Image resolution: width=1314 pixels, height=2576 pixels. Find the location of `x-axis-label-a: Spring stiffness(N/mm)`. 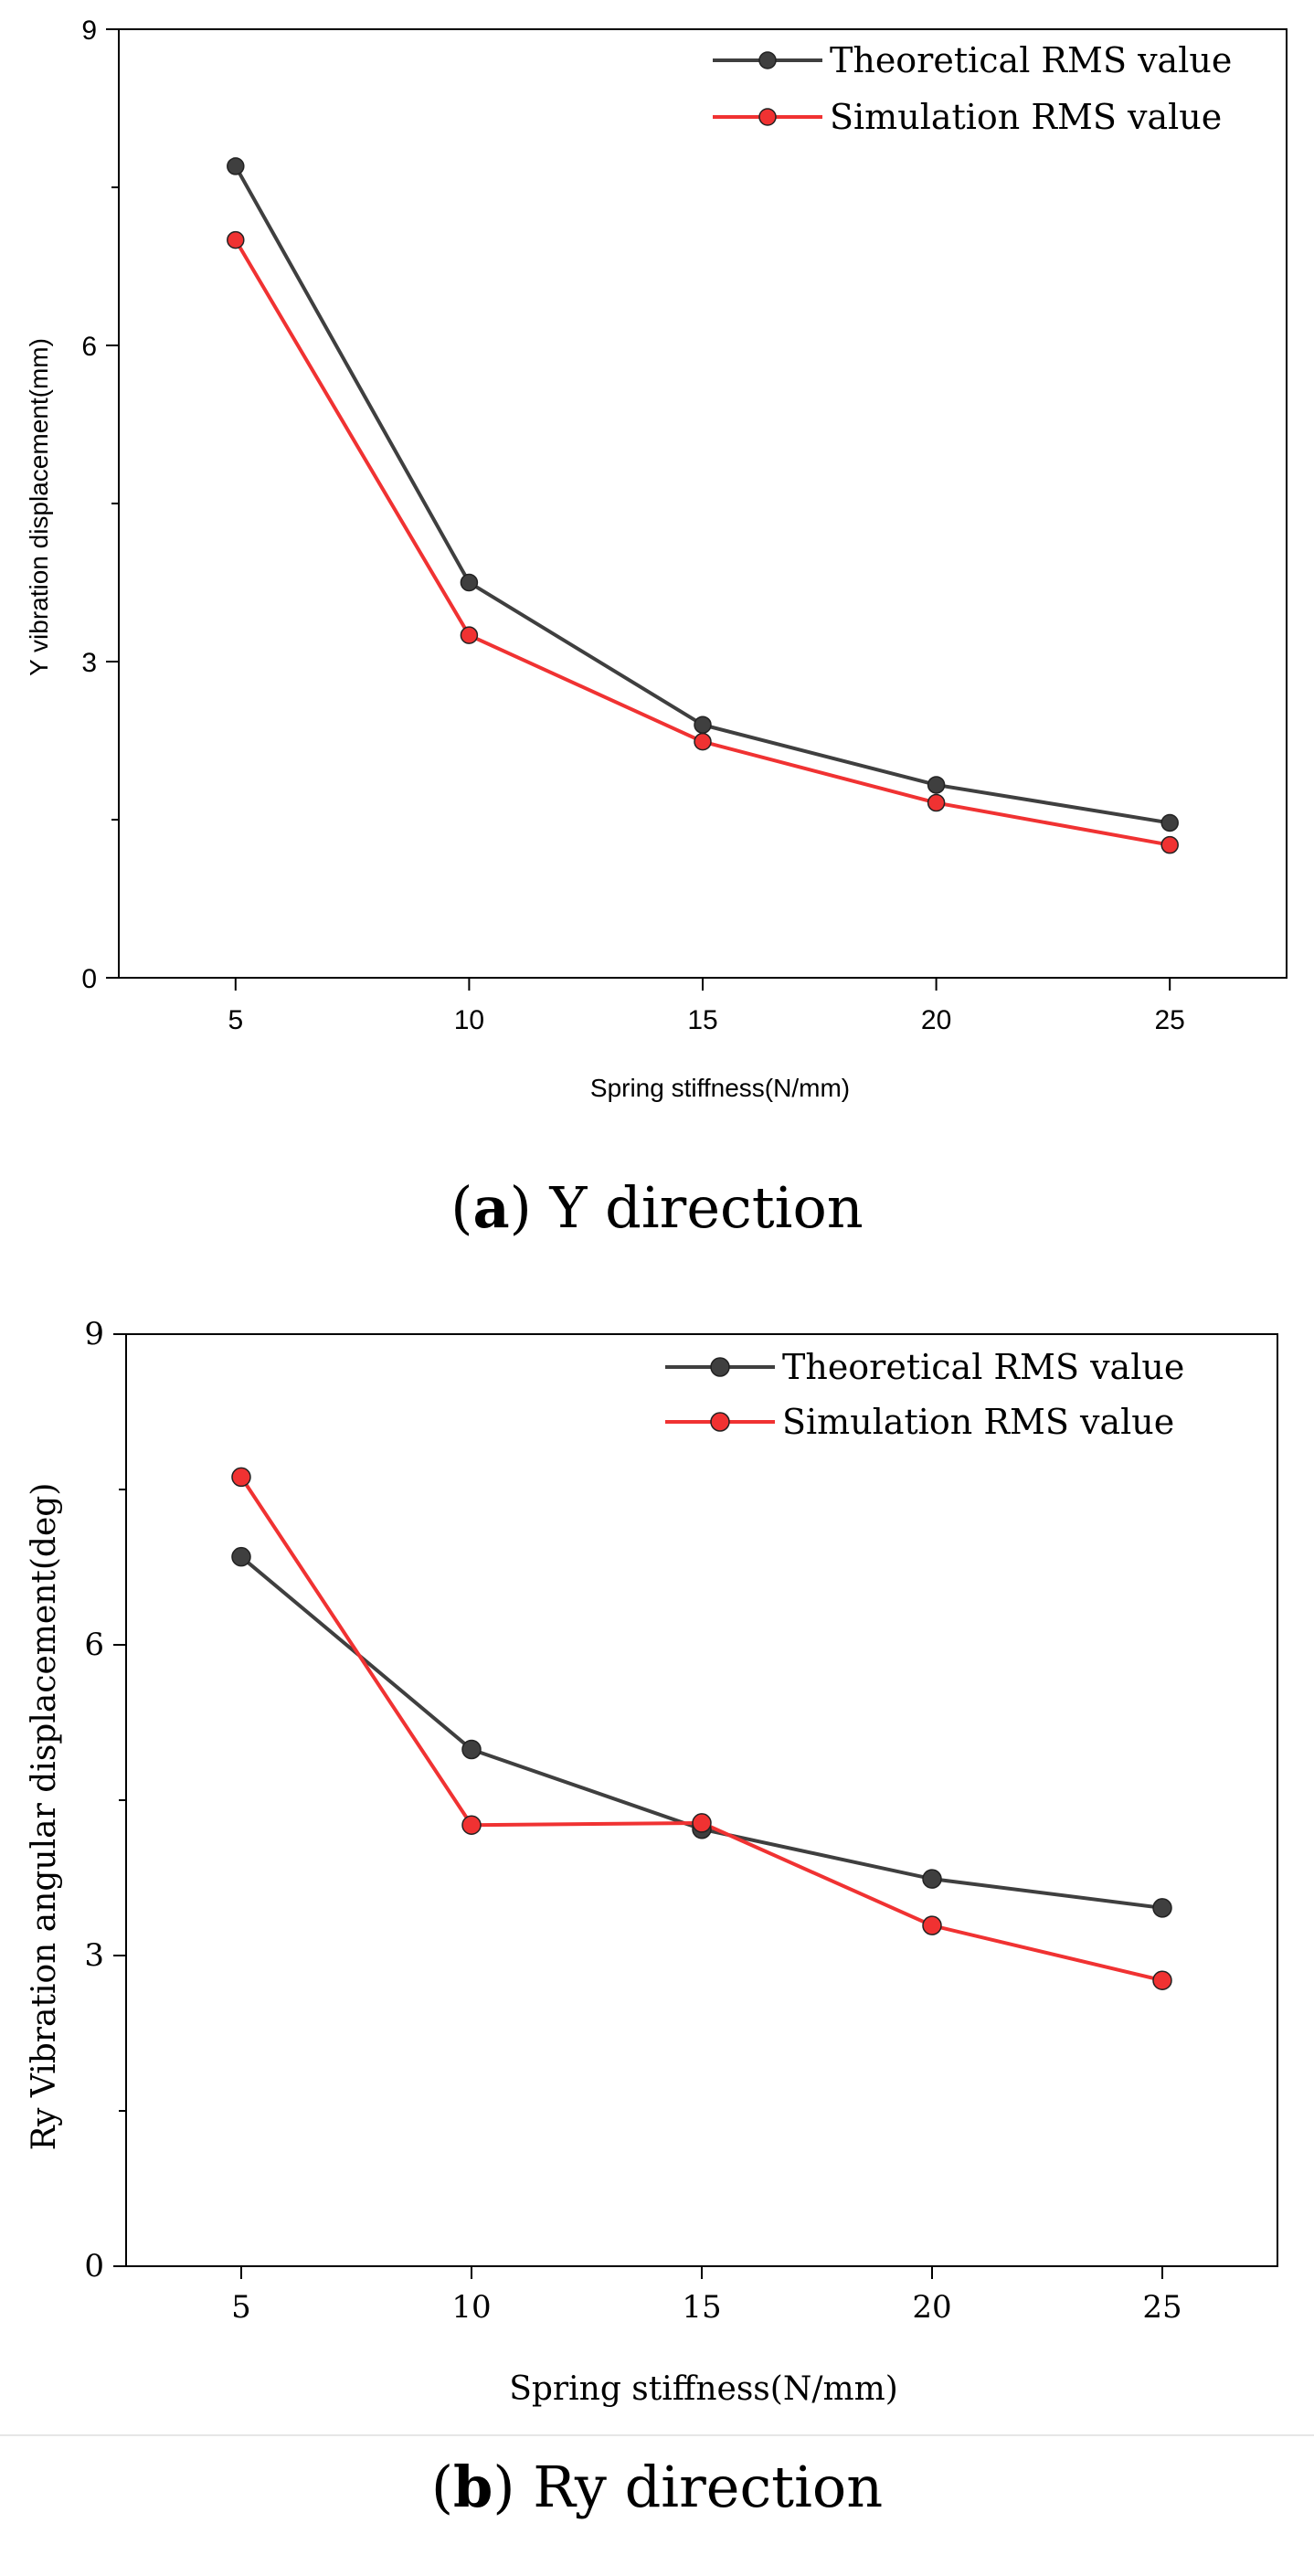

x-axis-label-a: Spring stiffness(N/mm) is located at coordinates (720, 1088).